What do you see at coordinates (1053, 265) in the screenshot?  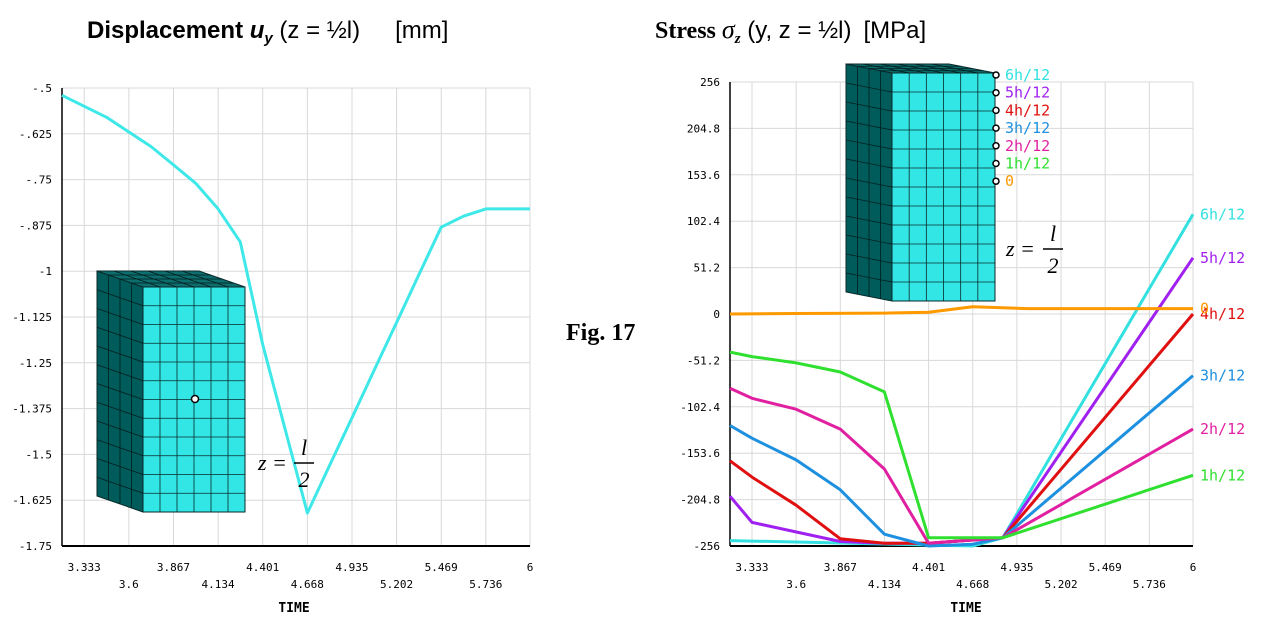 I see `right-eq-denominator: 2` at bounding box center [1053, 265].